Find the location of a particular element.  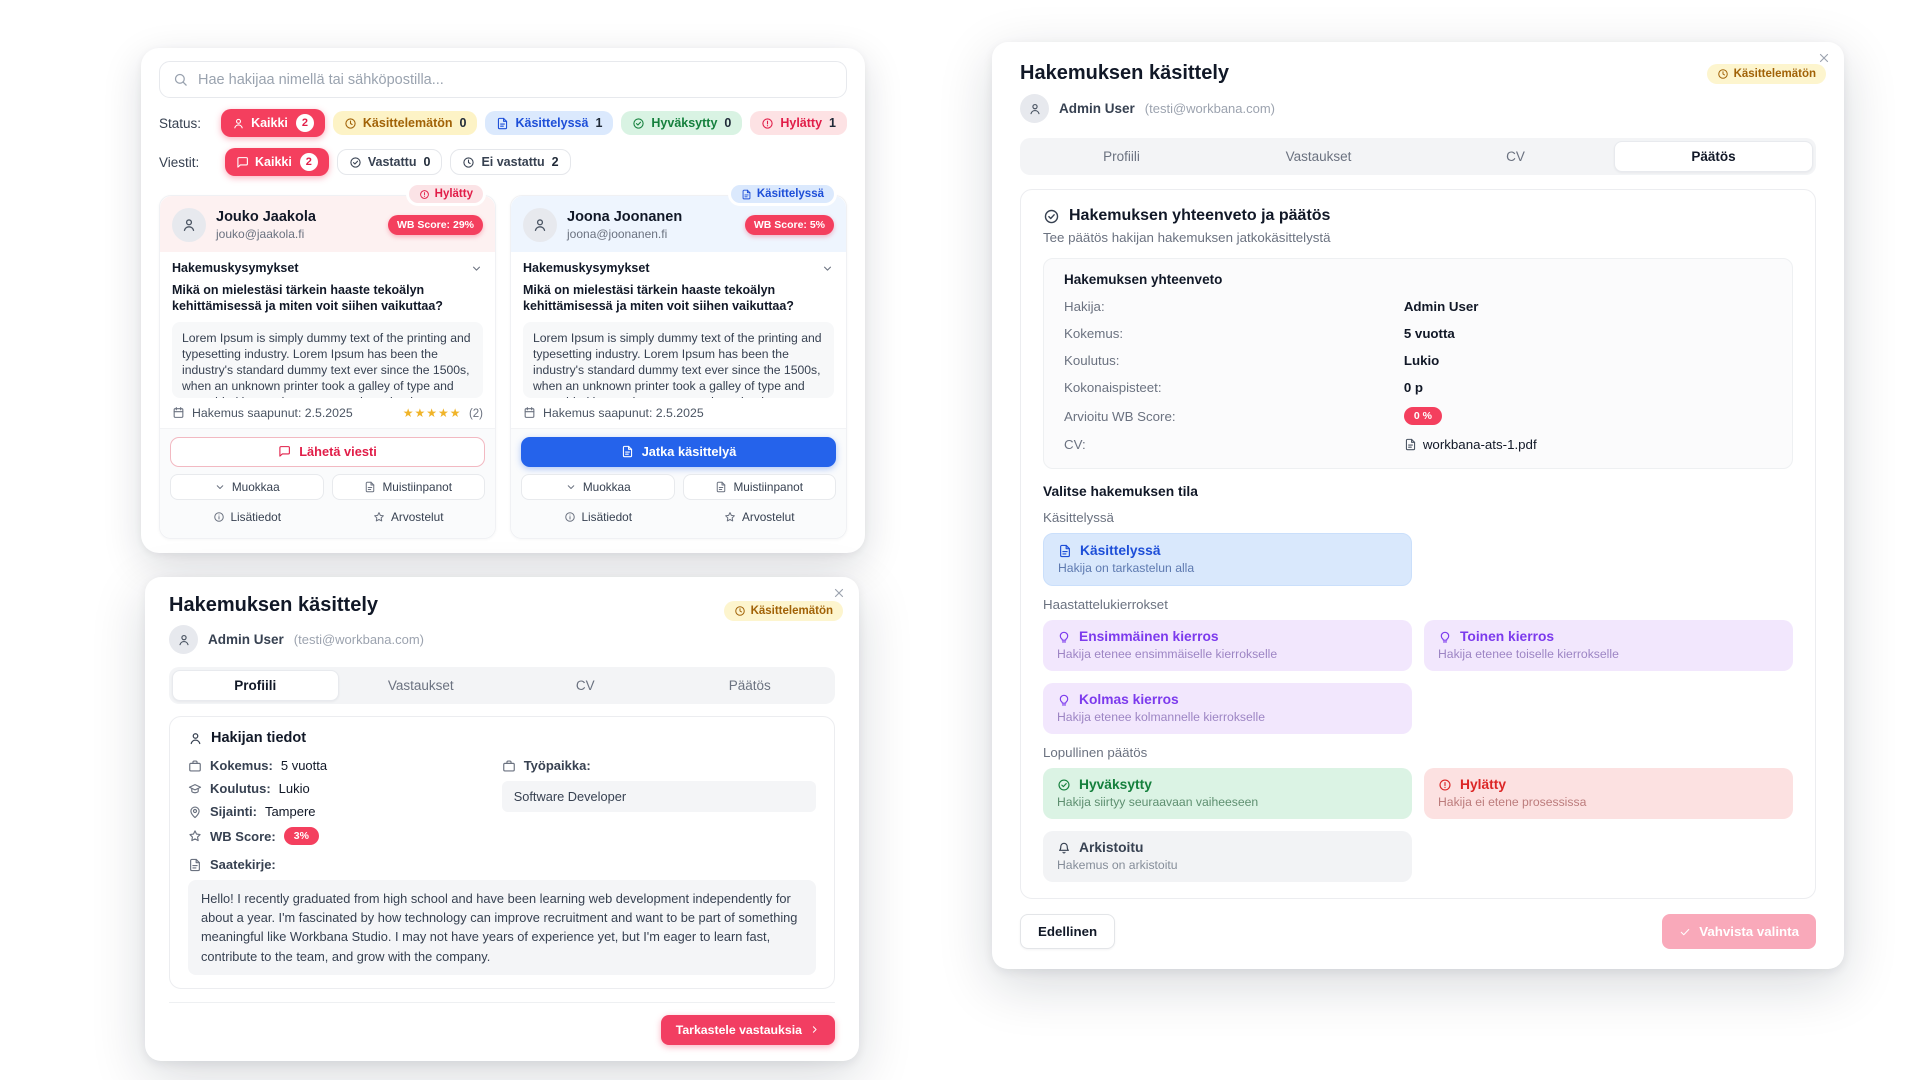

status-filter-label: Status: is located at coordinates (180, 123).